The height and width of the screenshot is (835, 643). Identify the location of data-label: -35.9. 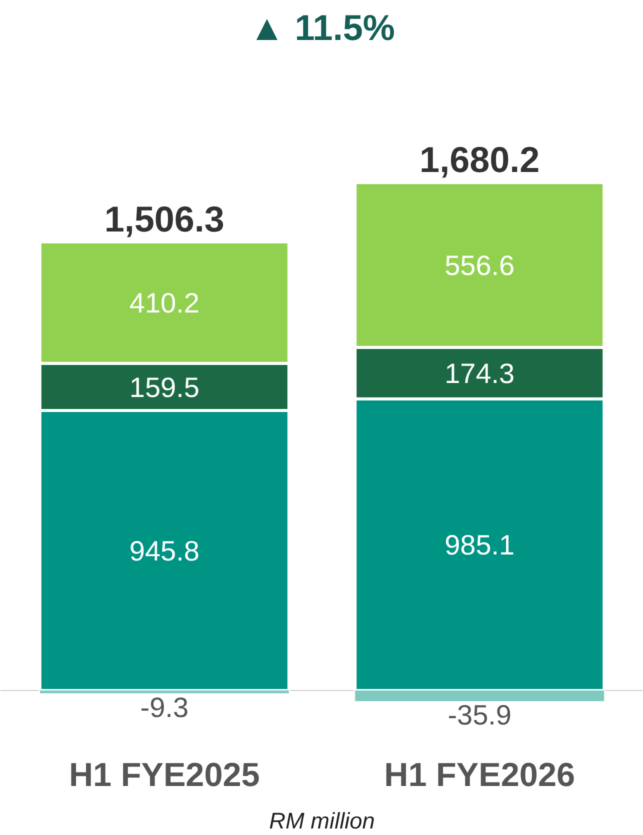
(480, 715).